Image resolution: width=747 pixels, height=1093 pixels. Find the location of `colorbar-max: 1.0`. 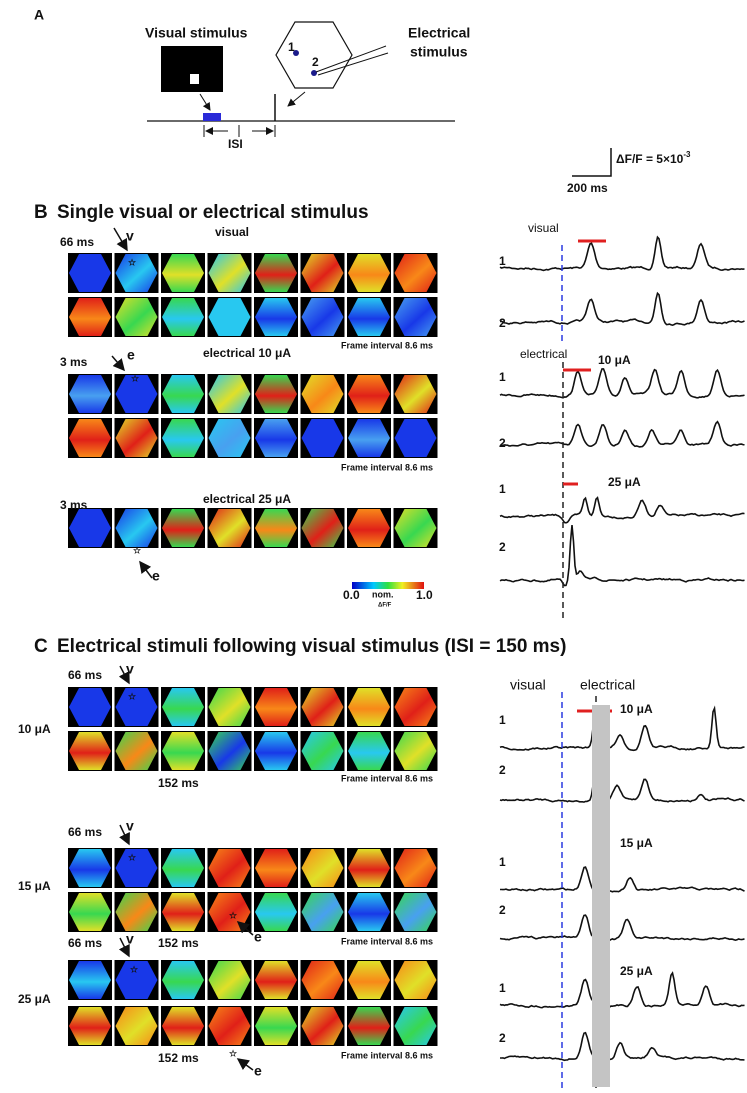

colorbar-max: 1.0 is located at coordinates (424, 595).